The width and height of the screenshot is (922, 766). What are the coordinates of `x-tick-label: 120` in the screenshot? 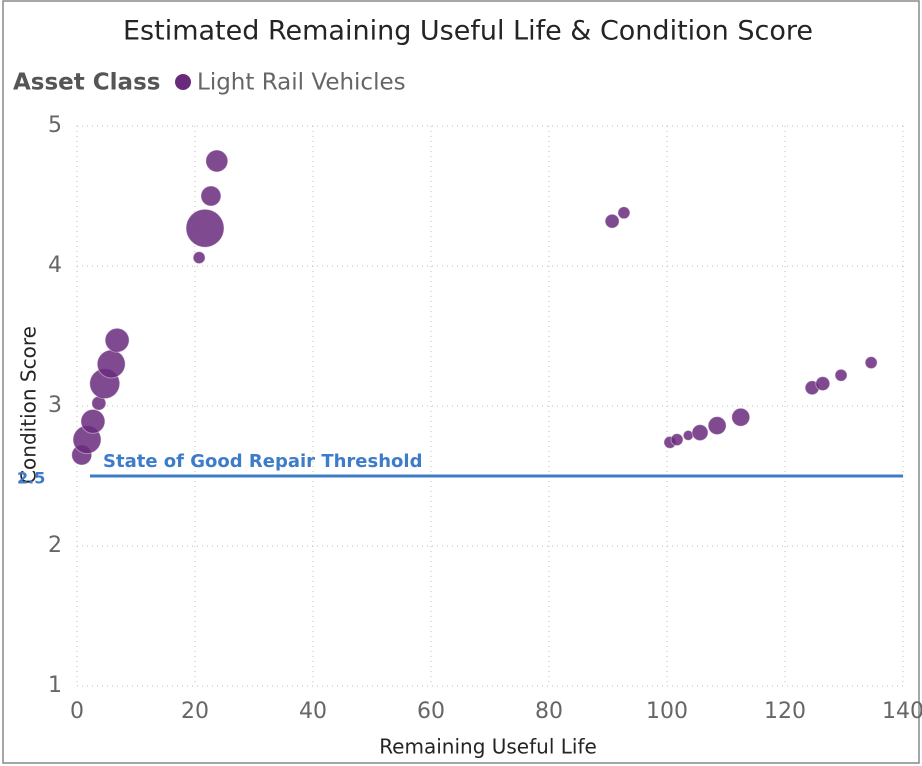 It's located at (785, 711).